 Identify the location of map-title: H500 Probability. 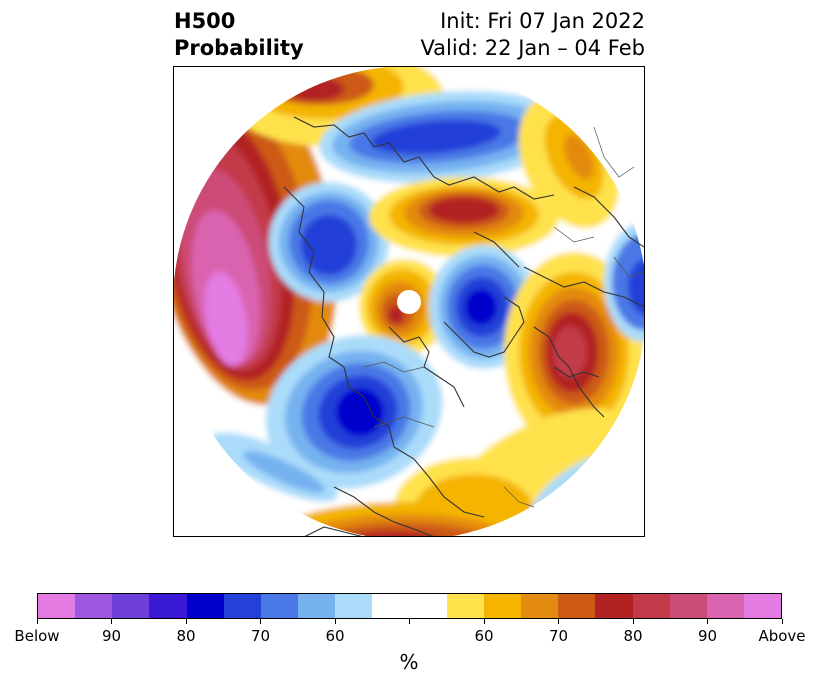
(239, 35).